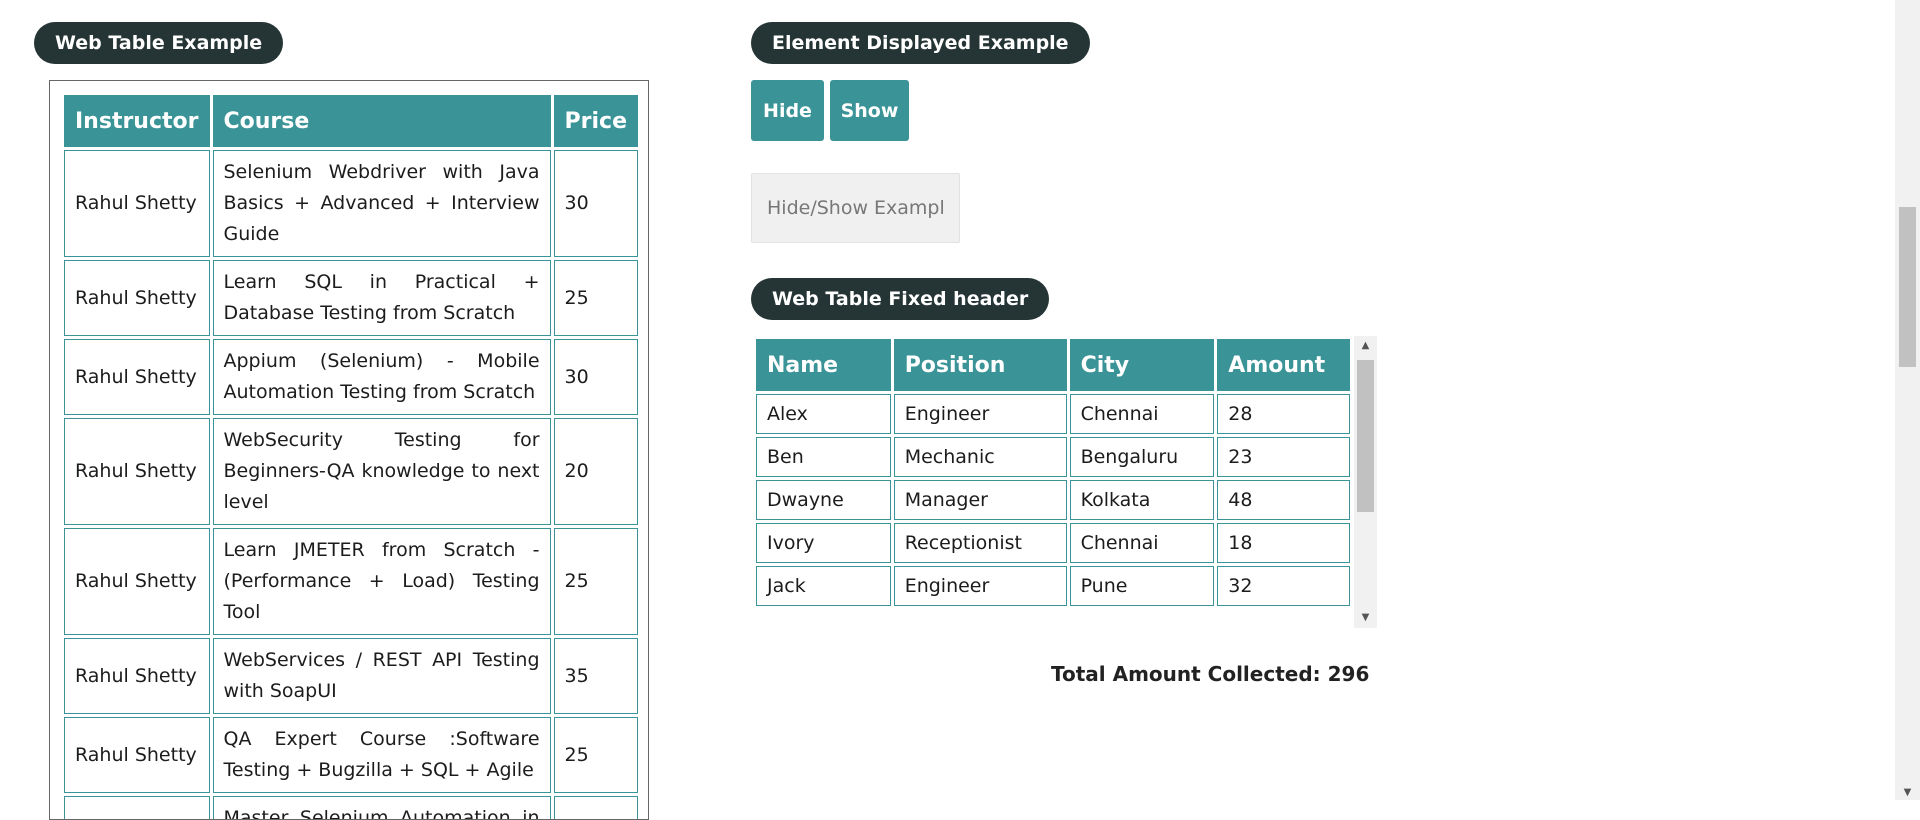 This screenshot has height=820, width=1920. What do you see at coordinates (787, 110) in the screenshot?
I see `hide-button: Hide` at bounding box center [787, 110].